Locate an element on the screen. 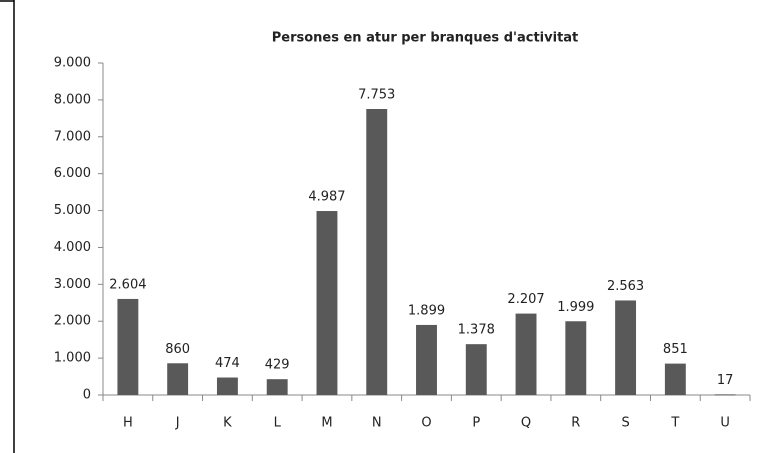 The width and height of the screenshot is (771, 453). data-label: 474 is located at coordinates (227, 363).